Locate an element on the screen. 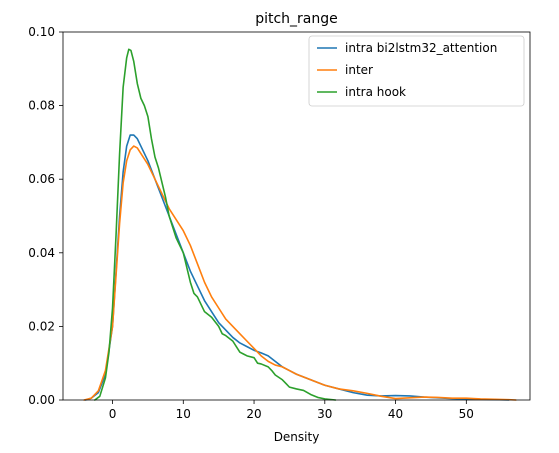 Image resolution: width=559 pixels, height=453 pixels. x-tick-label: 20 is located at coordinates (253, 414).